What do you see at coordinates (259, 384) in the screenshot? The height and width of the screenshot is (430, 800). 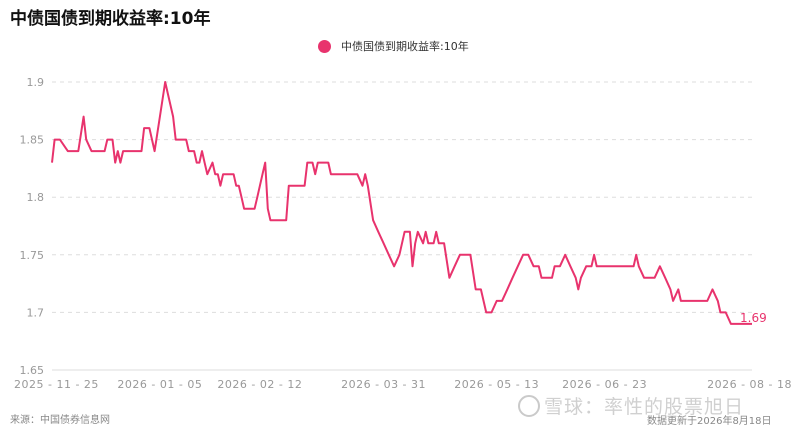 I see `x-tick-label: 2026 - 02 - 12` at bounding box center [259, 384].